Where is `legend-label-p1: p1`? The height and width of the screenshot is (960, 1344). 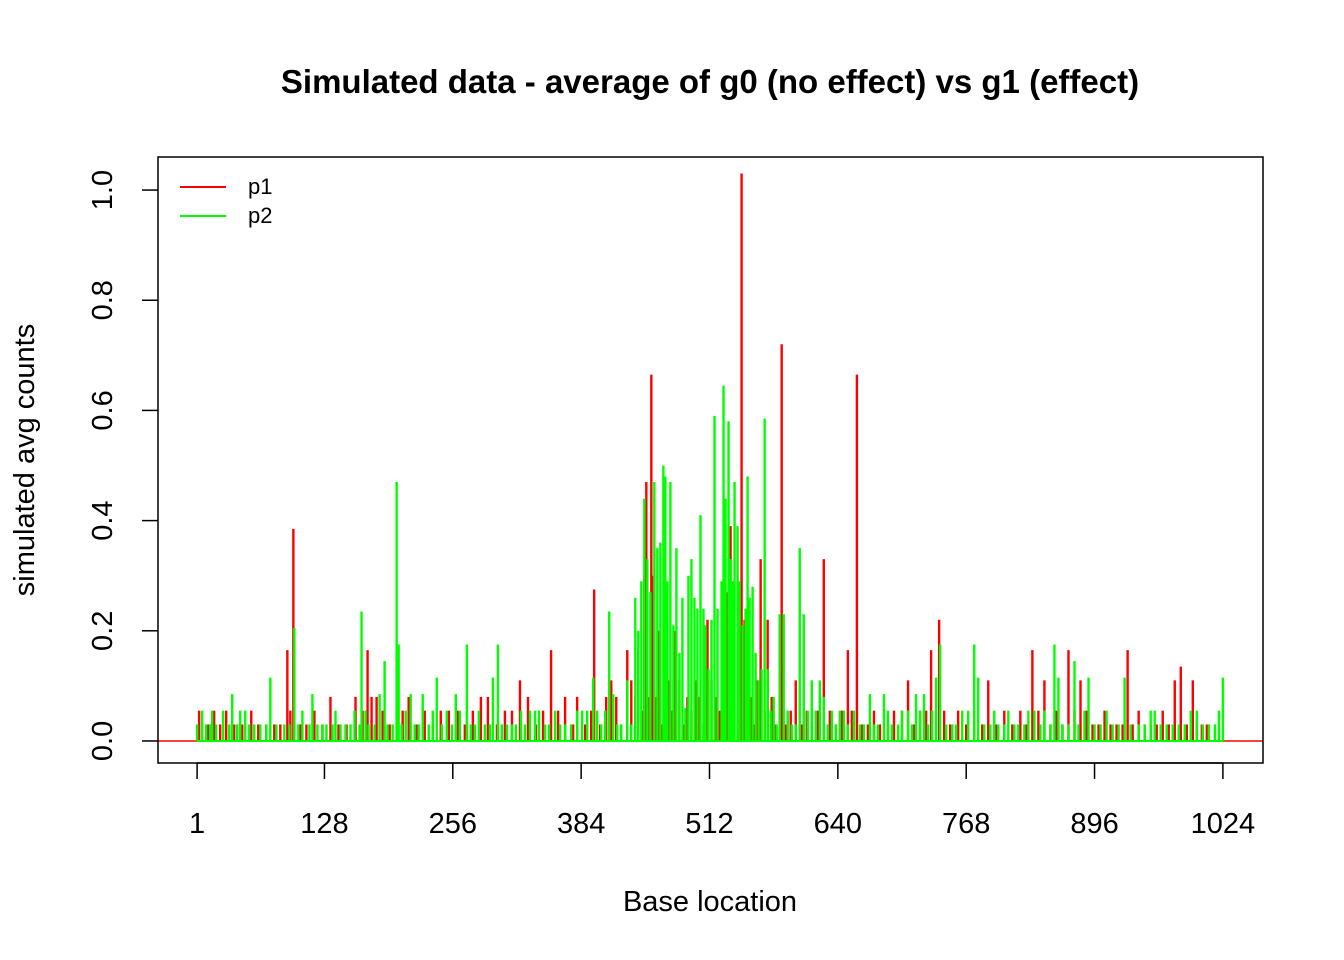
legend-label-p1: p1 is located at coordinates (260, 186).